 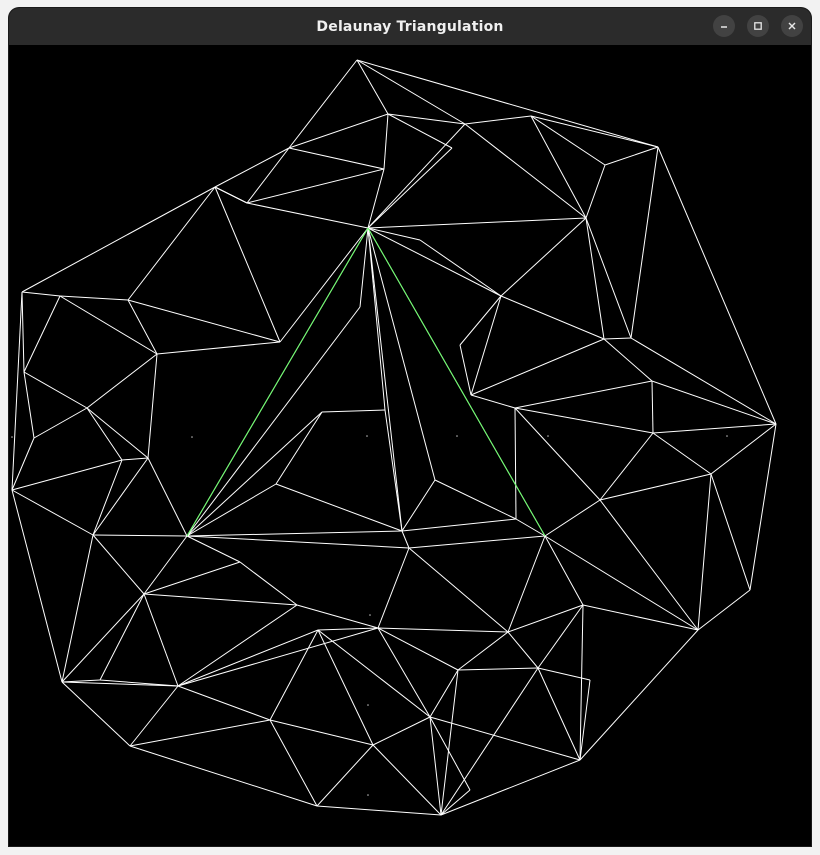 I want to click on close-button, so click(x=792, y=26).